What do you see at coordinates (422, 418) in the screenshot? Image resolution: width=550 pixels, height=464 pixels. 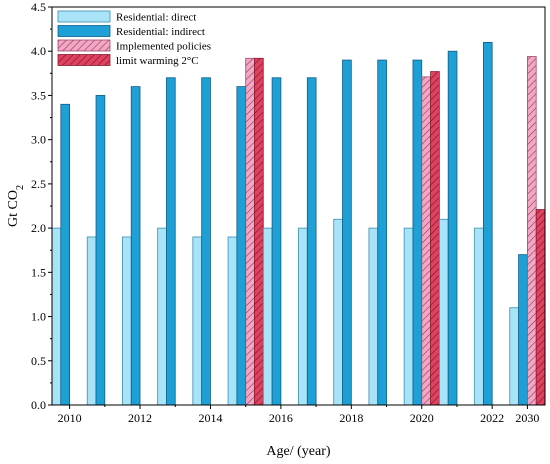 I see `x-tick-label-2020: 2020` at bounding box center [422, 418].